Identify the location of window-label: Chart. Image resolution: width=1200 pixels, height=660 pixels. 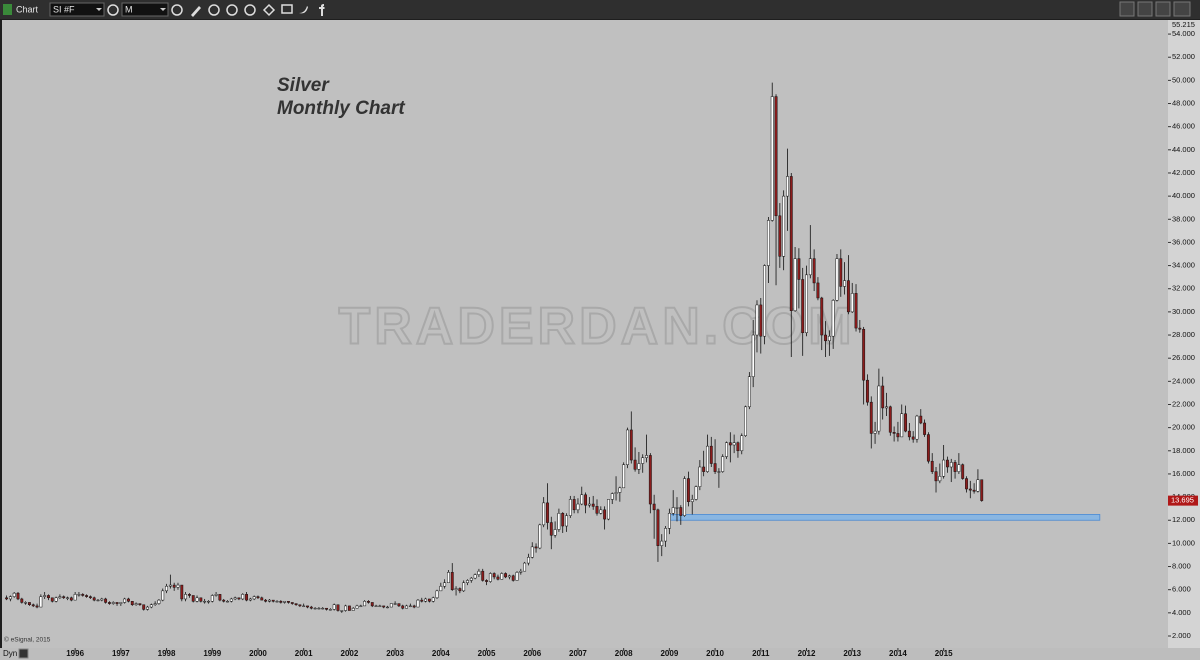
(27, 9).